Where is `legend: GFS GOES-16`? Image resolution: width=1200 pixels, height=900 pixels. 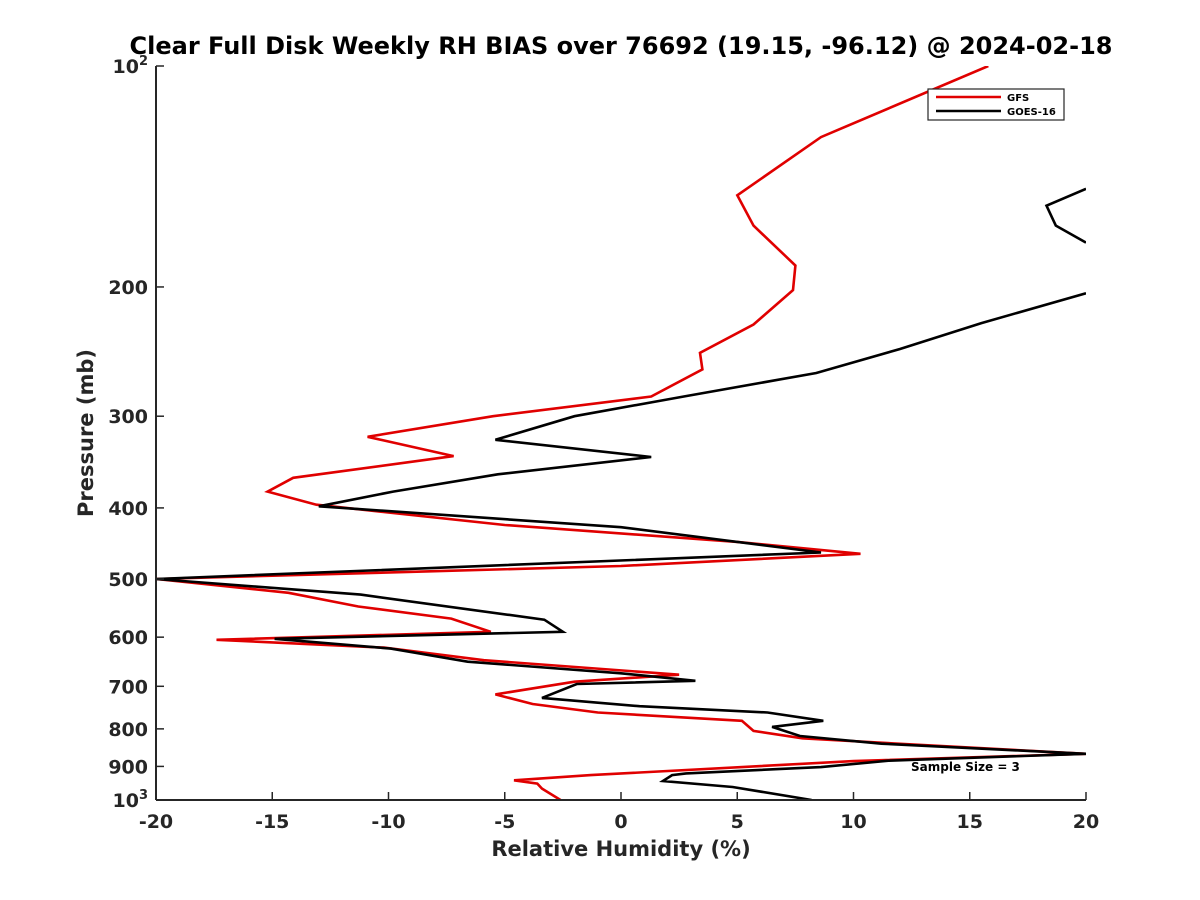
legend: GFS GOES-16 is located at coordinates (996, 104).